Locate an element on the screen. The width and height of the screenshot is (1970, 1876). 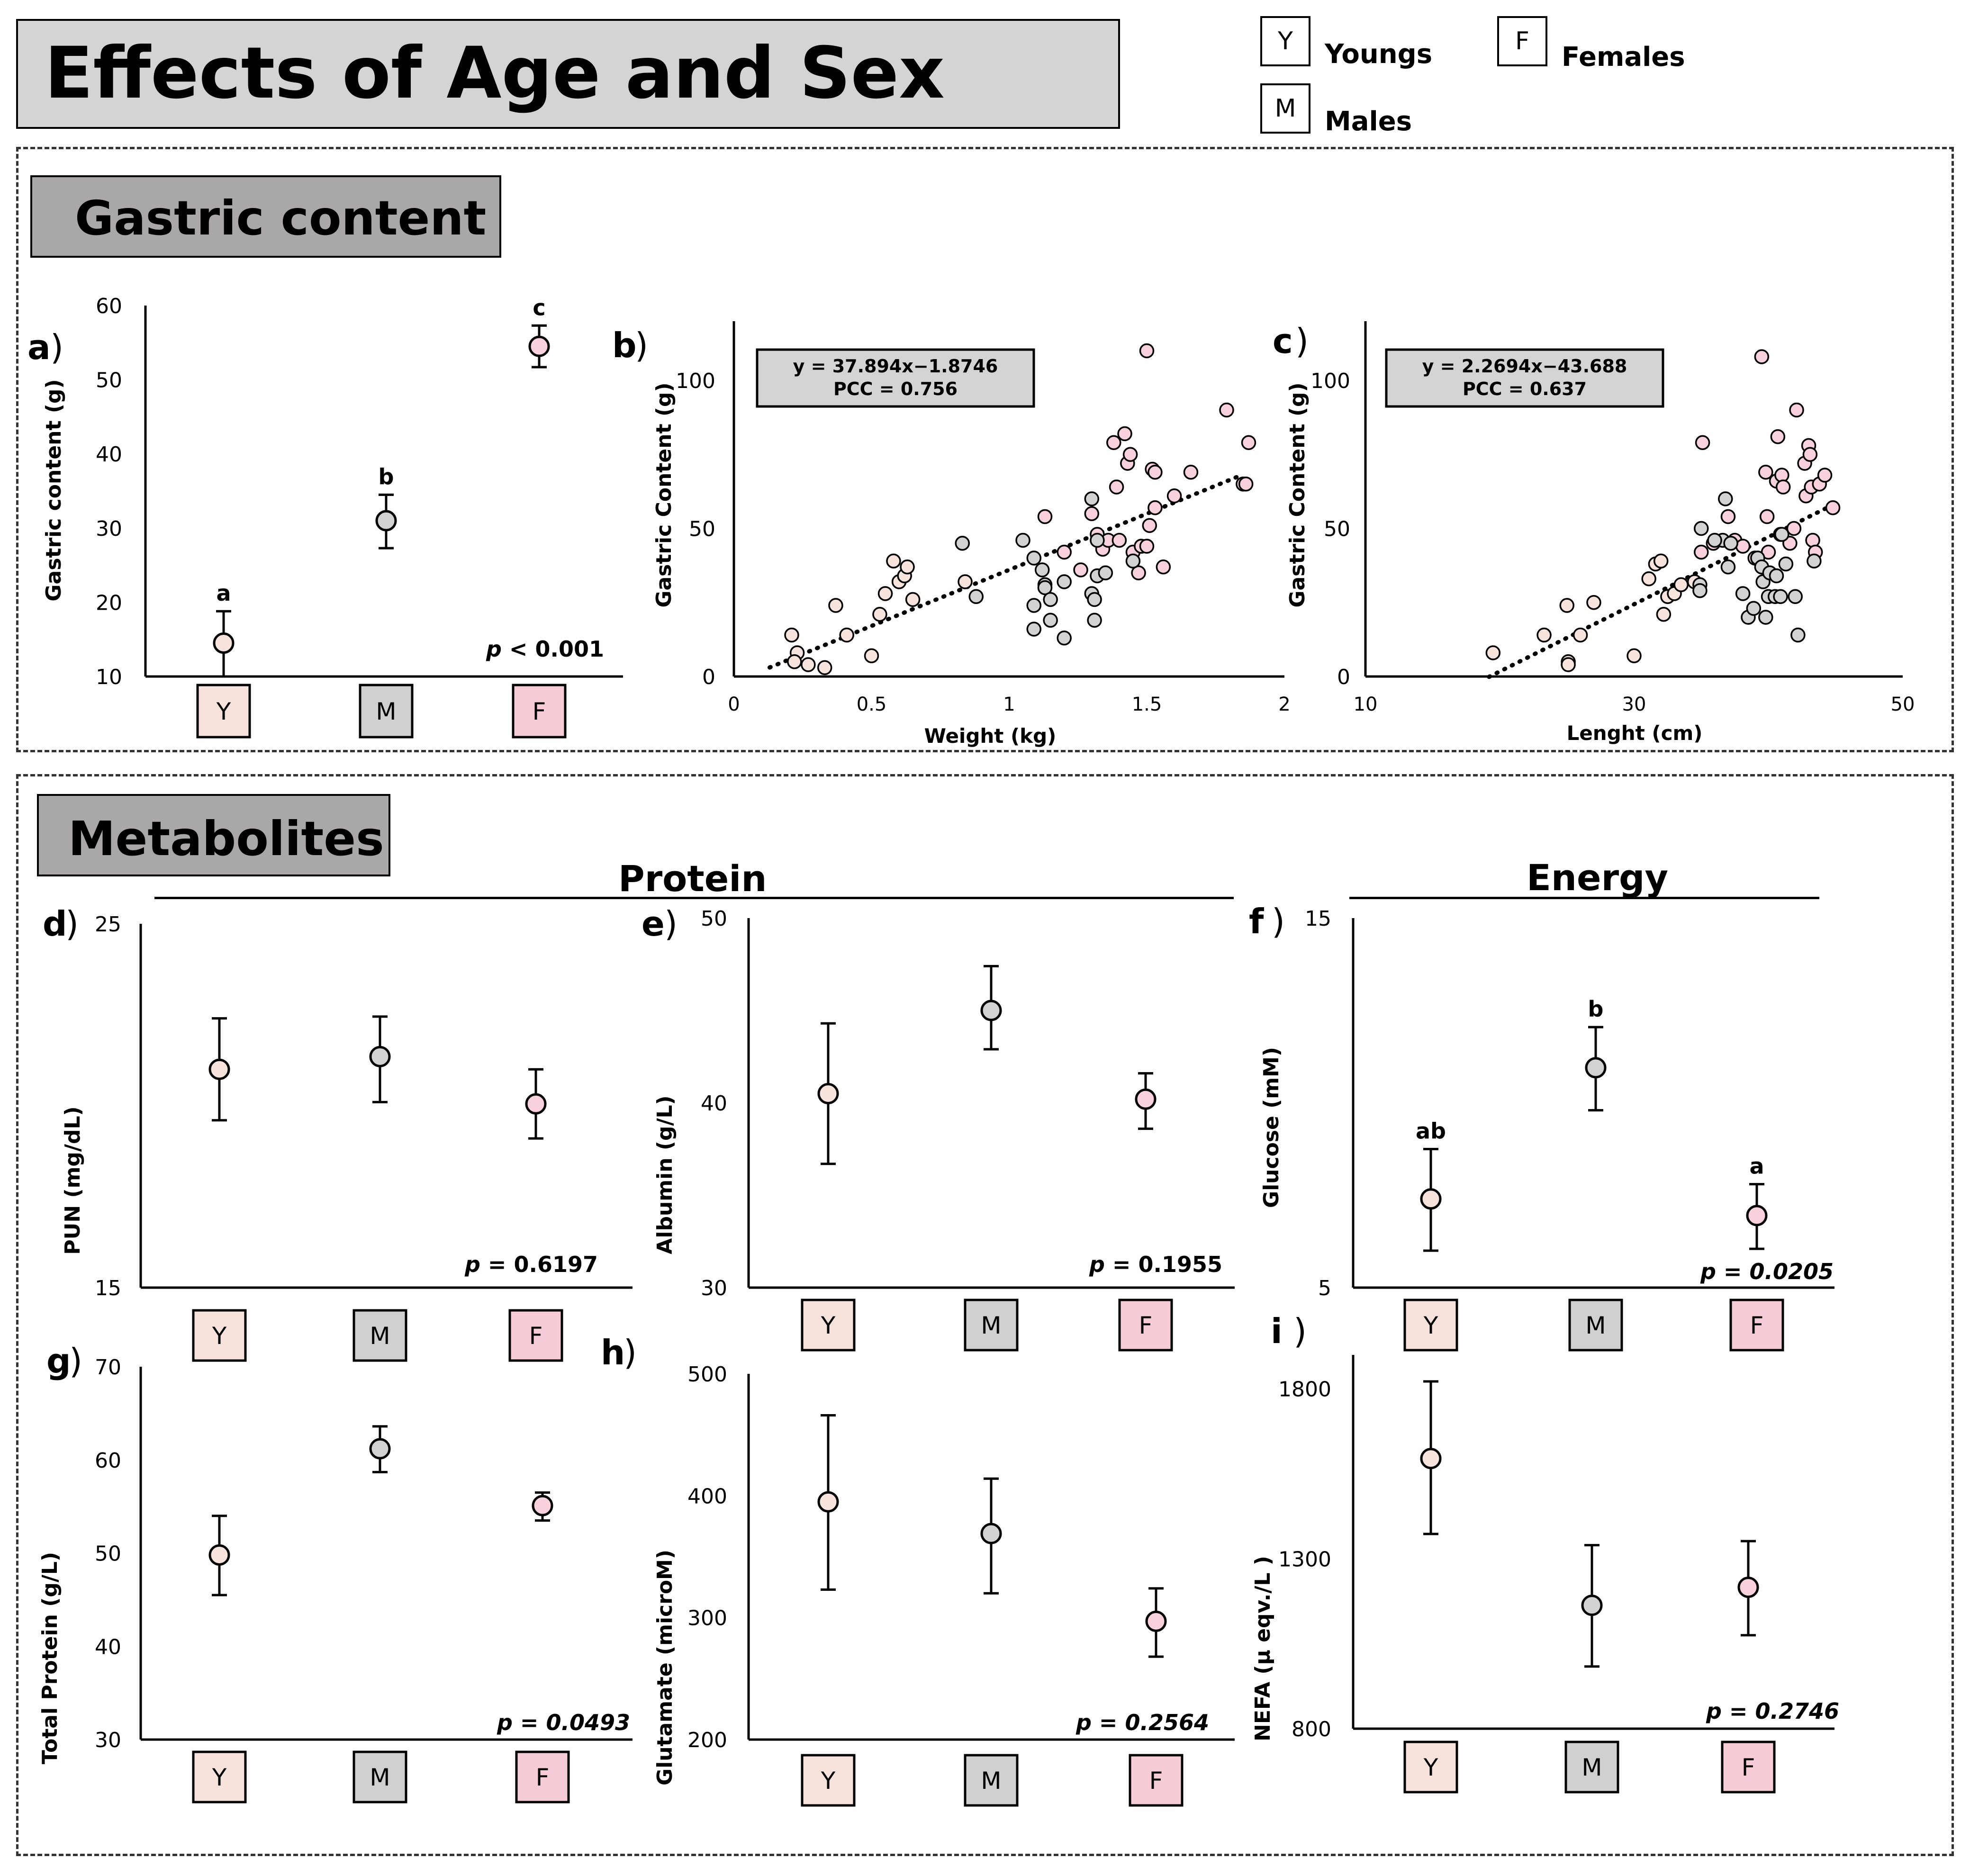
chart-a-category-label: M is located at coordinates (386, 711).